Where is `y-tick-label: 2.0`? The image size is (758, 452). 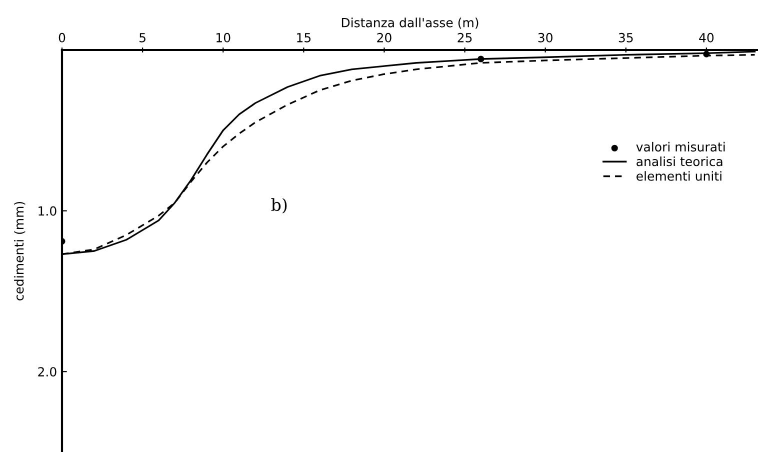
y-tick-label: 2.0 is located at coordinates (47, 372).